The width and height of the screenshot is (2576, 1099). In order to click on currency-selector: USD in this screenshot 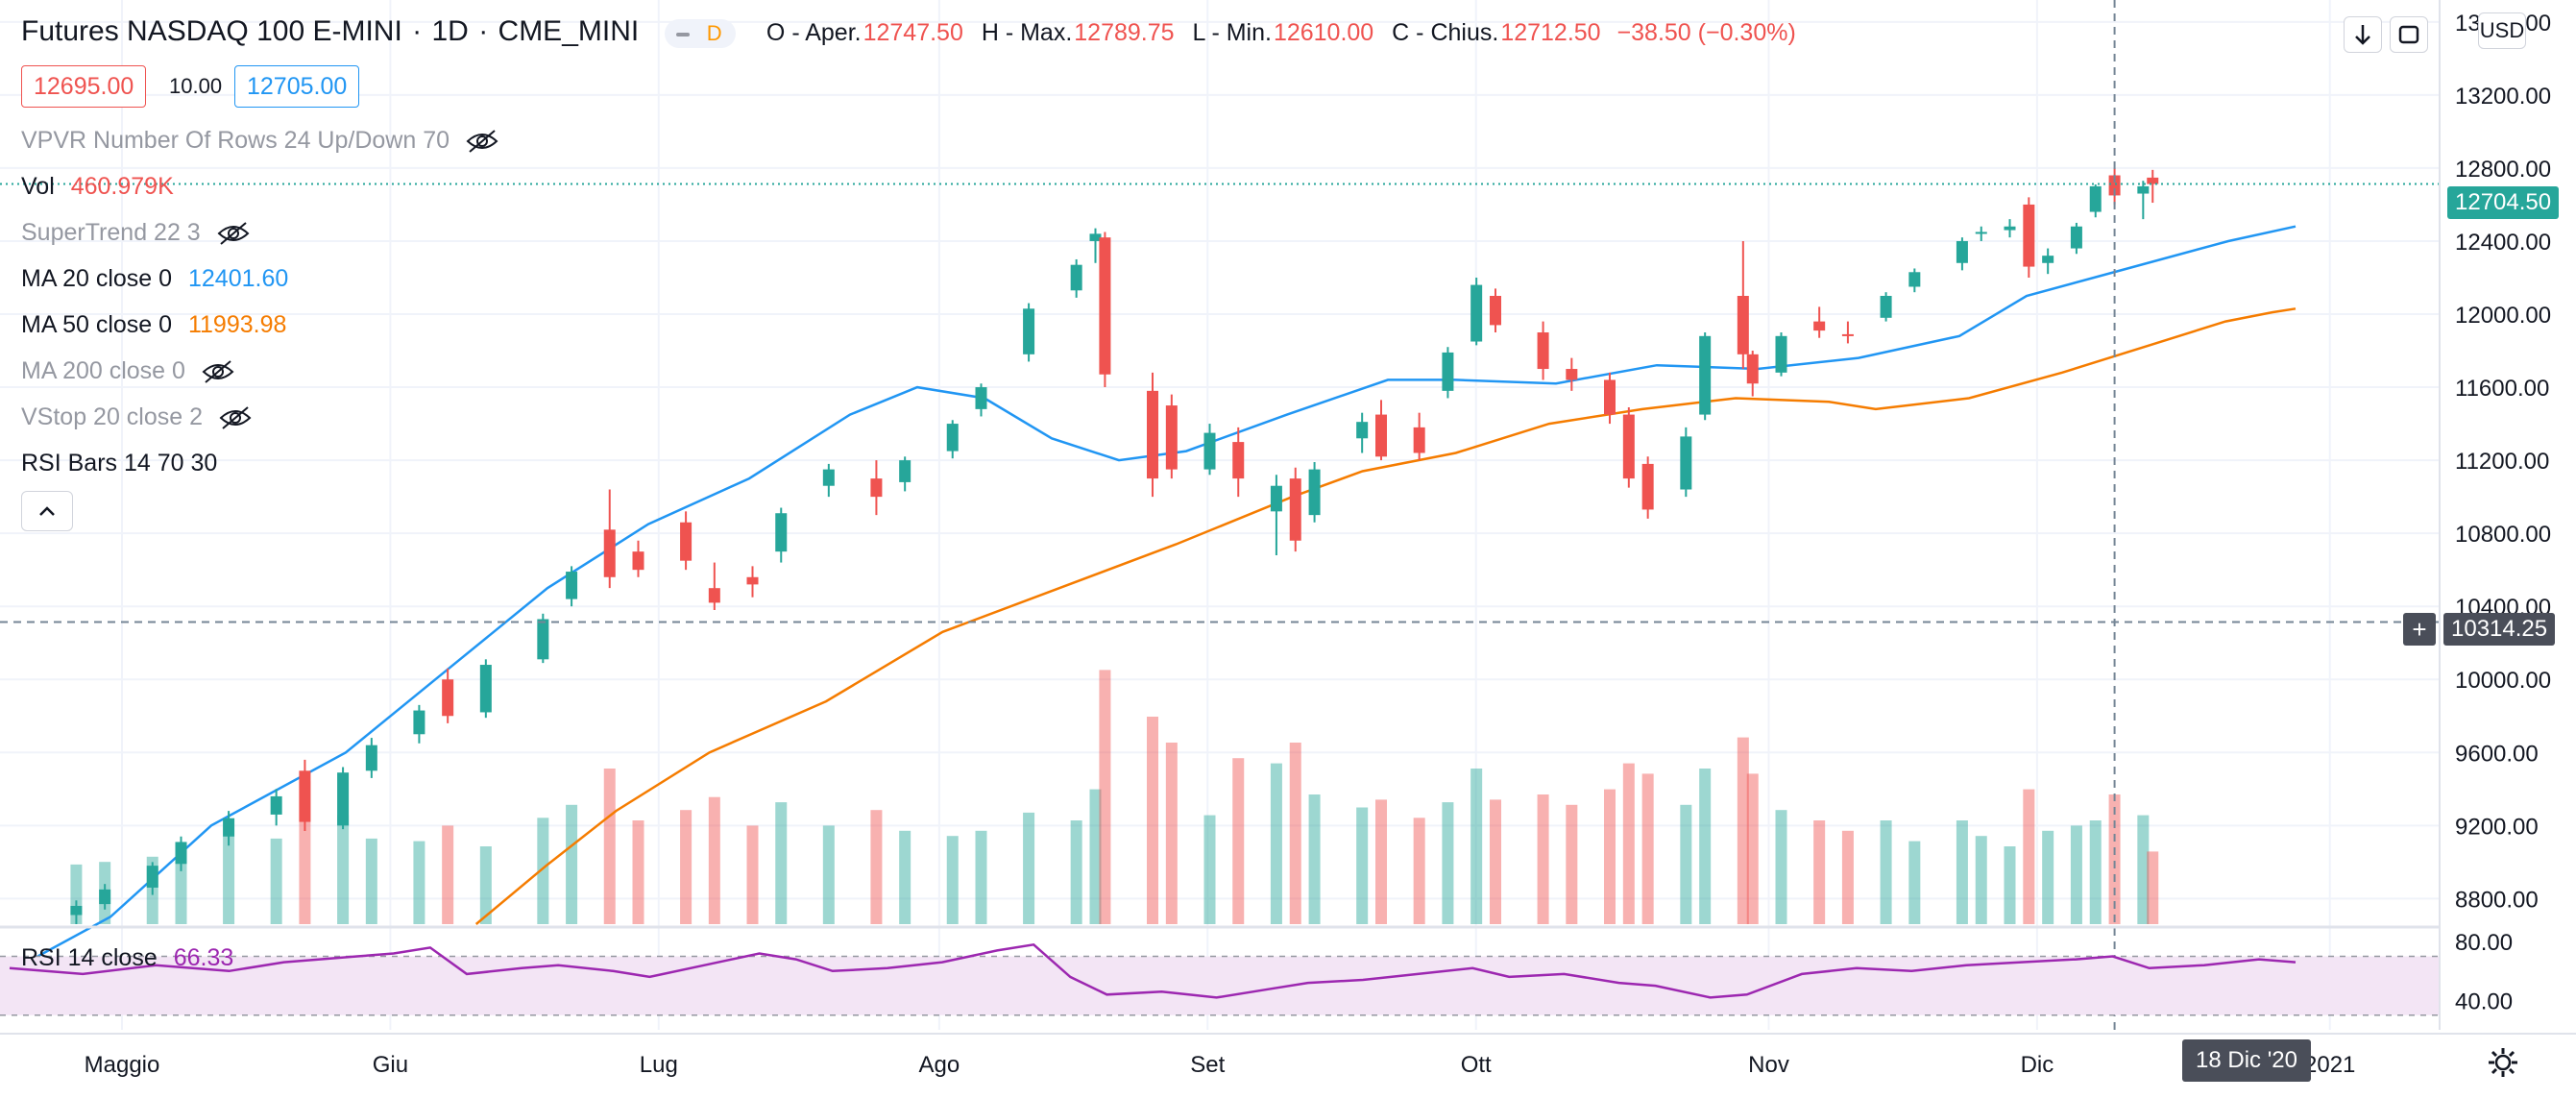, I will do `click(2502, 30)`.